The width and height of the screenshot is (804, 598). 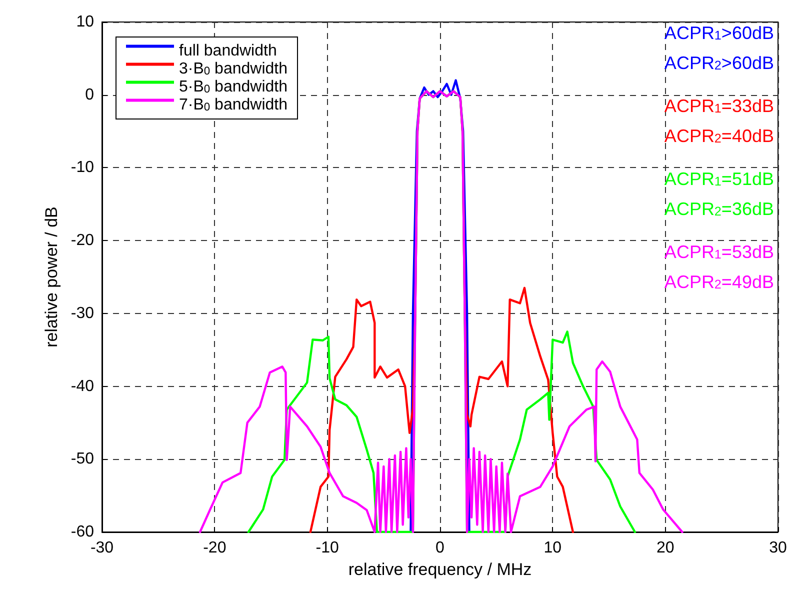 I want to click on y-tick-label: -20, so click(x=82, y=241).